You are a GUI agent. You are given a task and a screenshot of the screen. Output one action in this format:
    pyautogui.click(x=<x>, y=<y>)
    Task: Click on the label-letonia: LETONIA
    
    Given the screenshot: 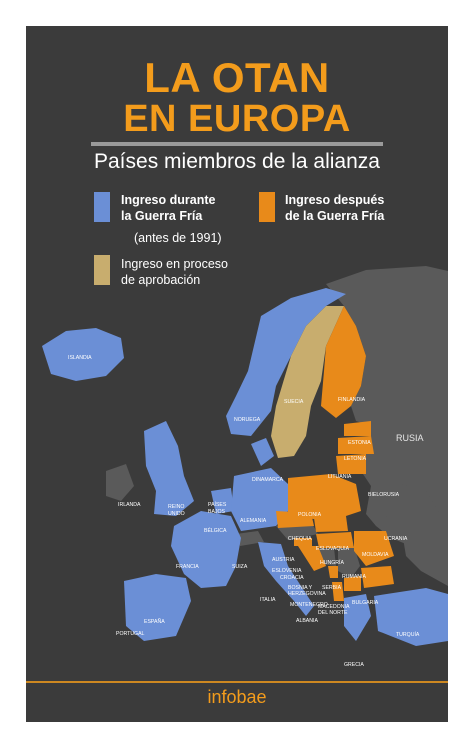 What is the action you would take?
    pyautogui.click(x=355, y=459)
    